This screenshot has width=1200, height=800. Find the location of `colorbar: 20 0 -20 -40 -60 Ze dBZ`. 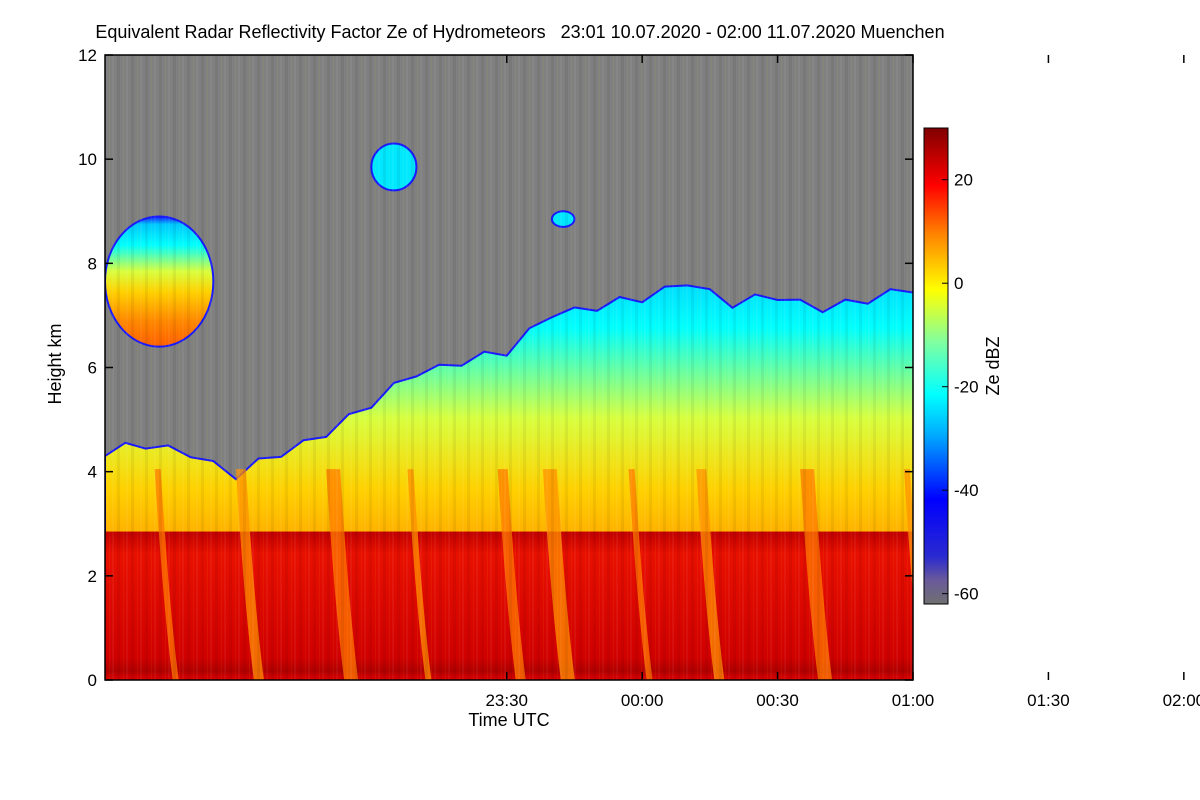

colorbar: 20 0 -20 -40 -60 Ze dBZ is located at coordinates (963, 366).